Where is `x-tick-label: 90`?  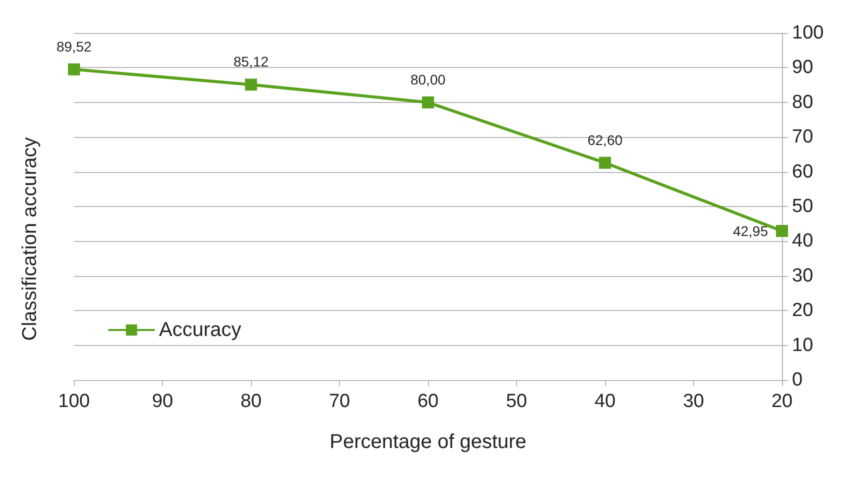
x-tick-label: 90 is located at coordinates (163, 401).